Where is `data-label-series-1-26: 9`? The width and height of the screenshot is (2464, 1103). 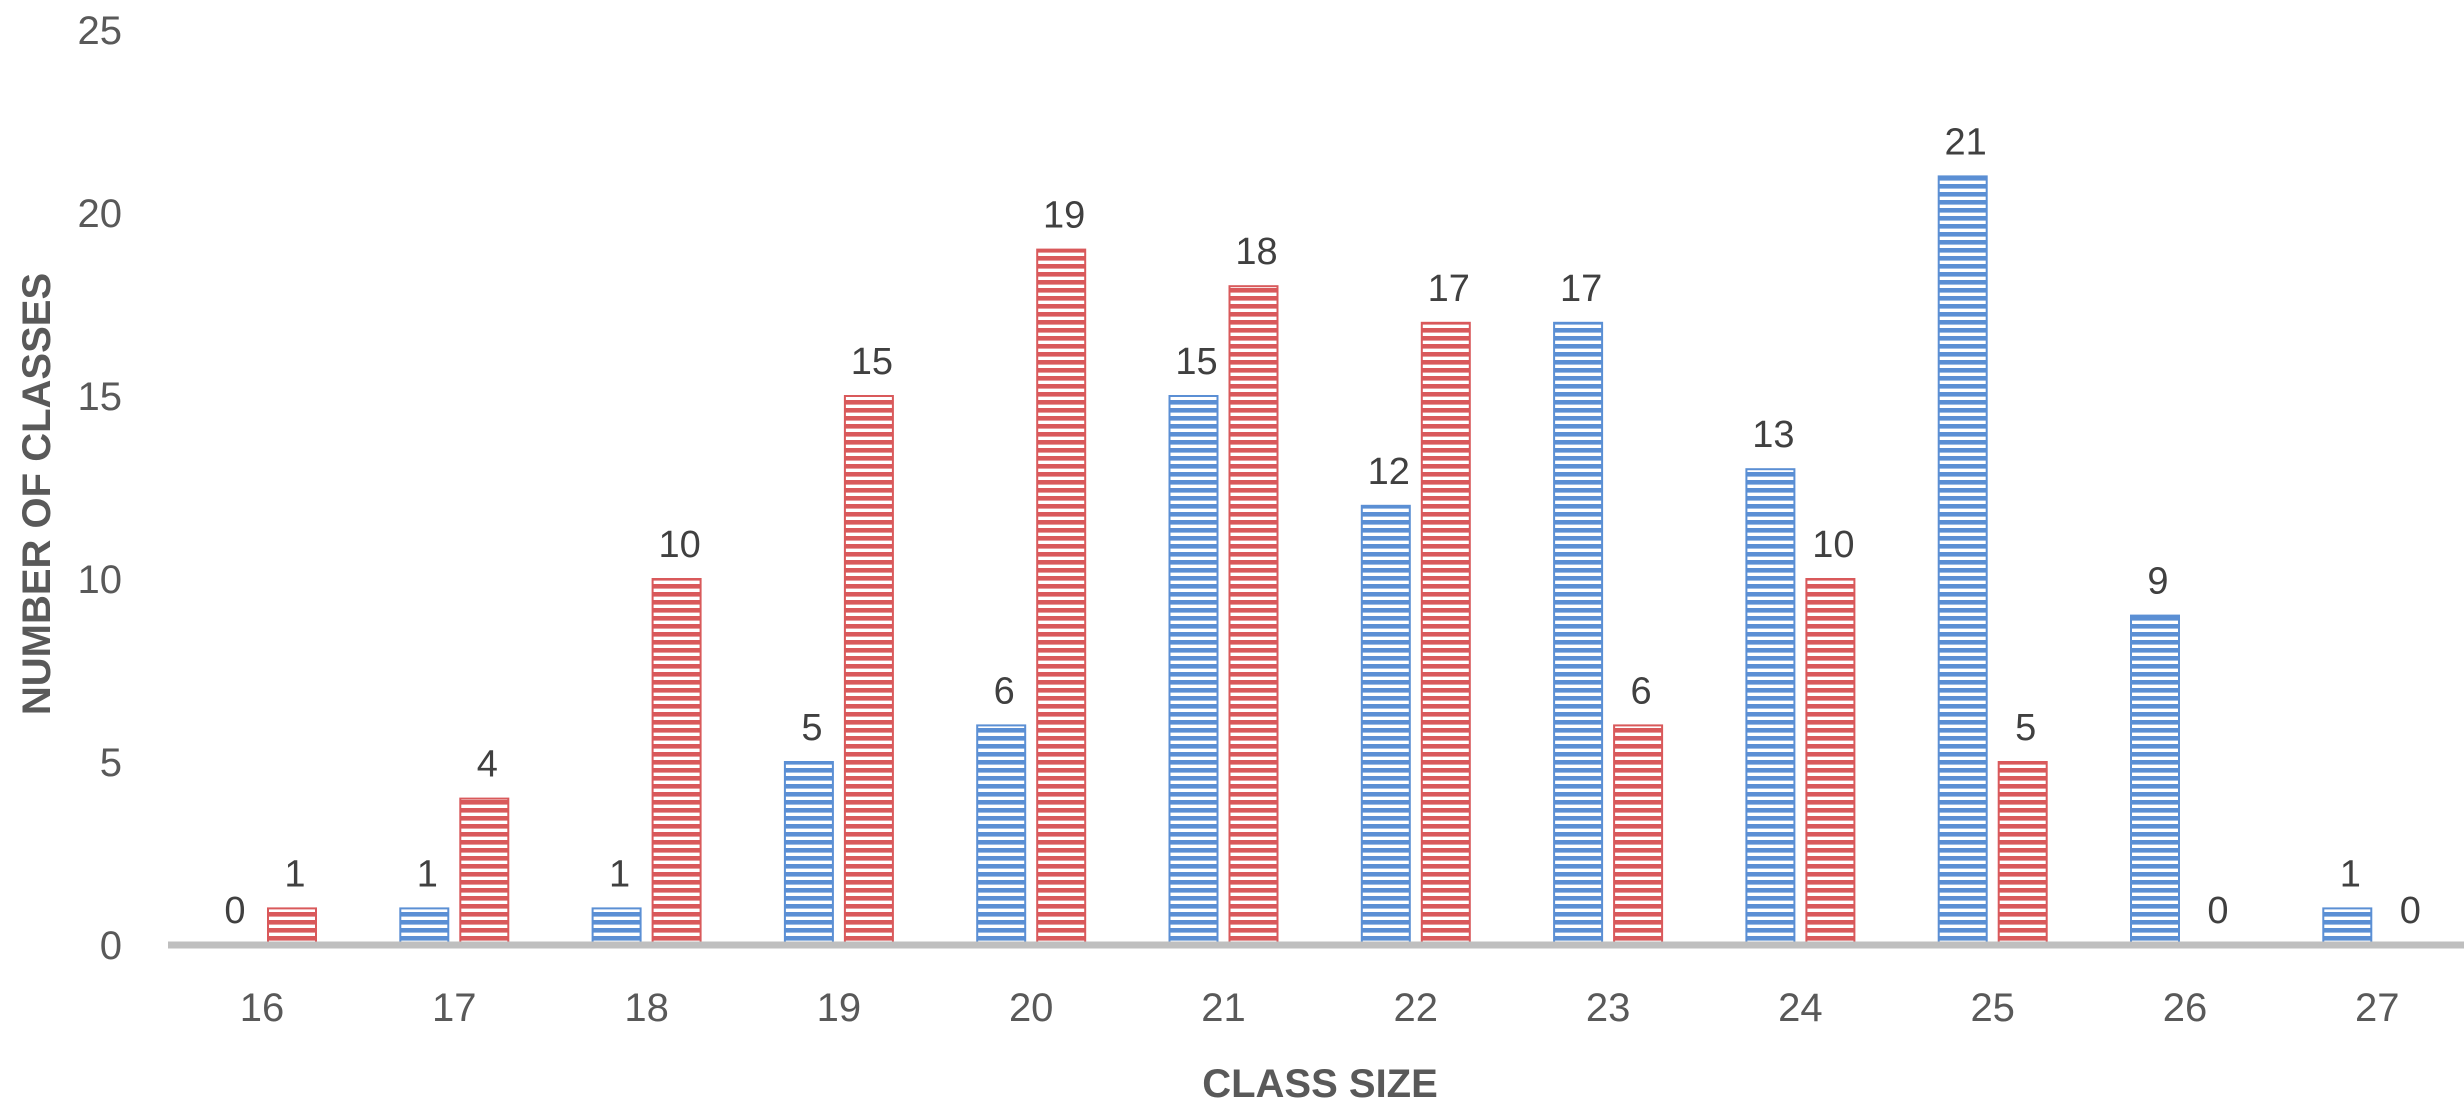
data-label-series-1-26: 9 is located at coordinates (2157, 582).